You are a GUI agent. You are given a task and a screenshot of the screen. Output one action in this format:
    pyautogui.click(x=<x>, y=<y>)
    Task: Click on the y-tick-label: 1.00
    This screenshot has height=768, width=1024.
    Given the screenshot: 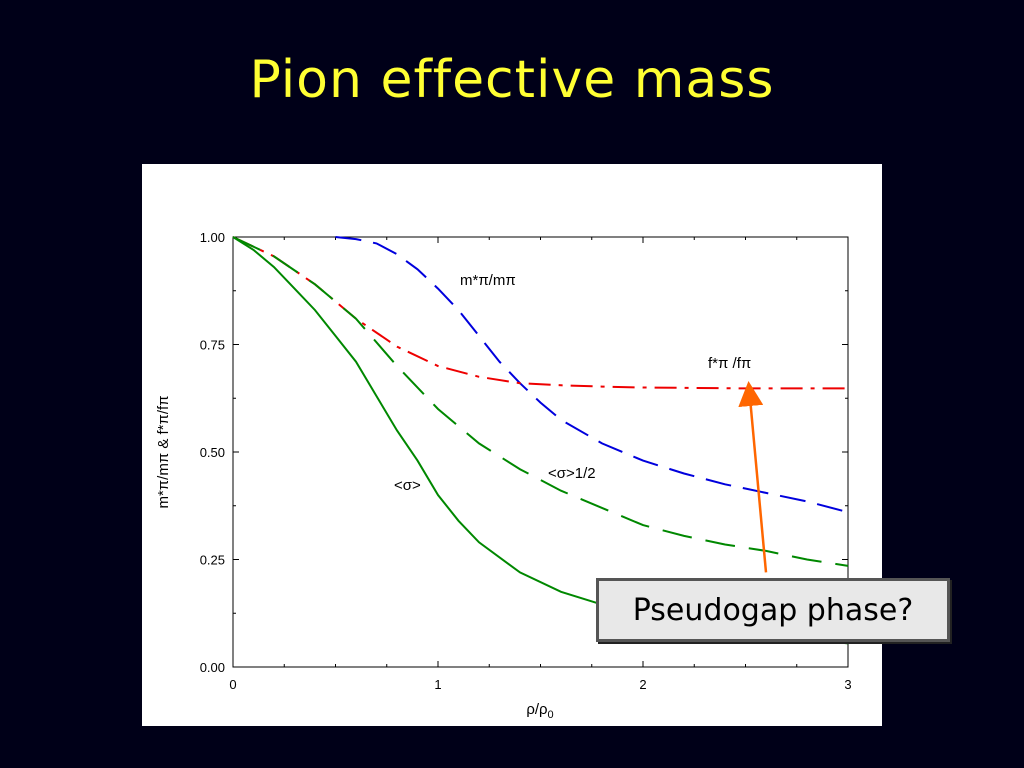 What is the action you would take?
    pyautogui.click(x=212, y=237)
    